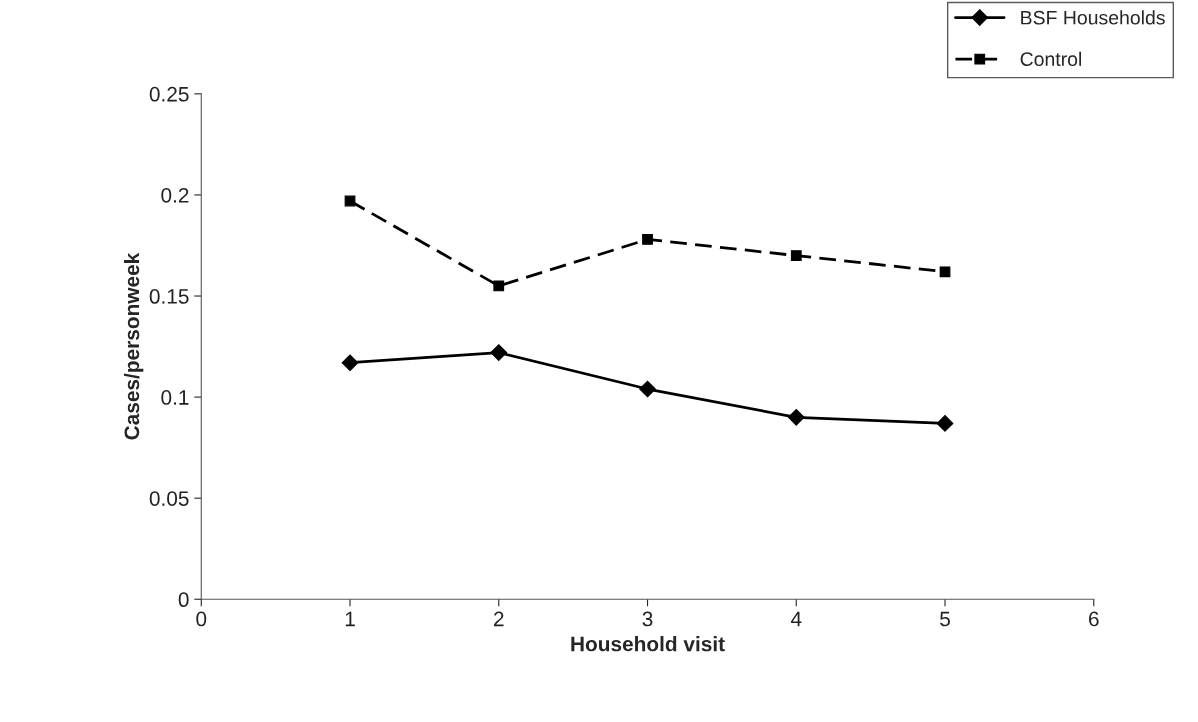  I want to click on y-tick-label: 0, so click(183, 600).